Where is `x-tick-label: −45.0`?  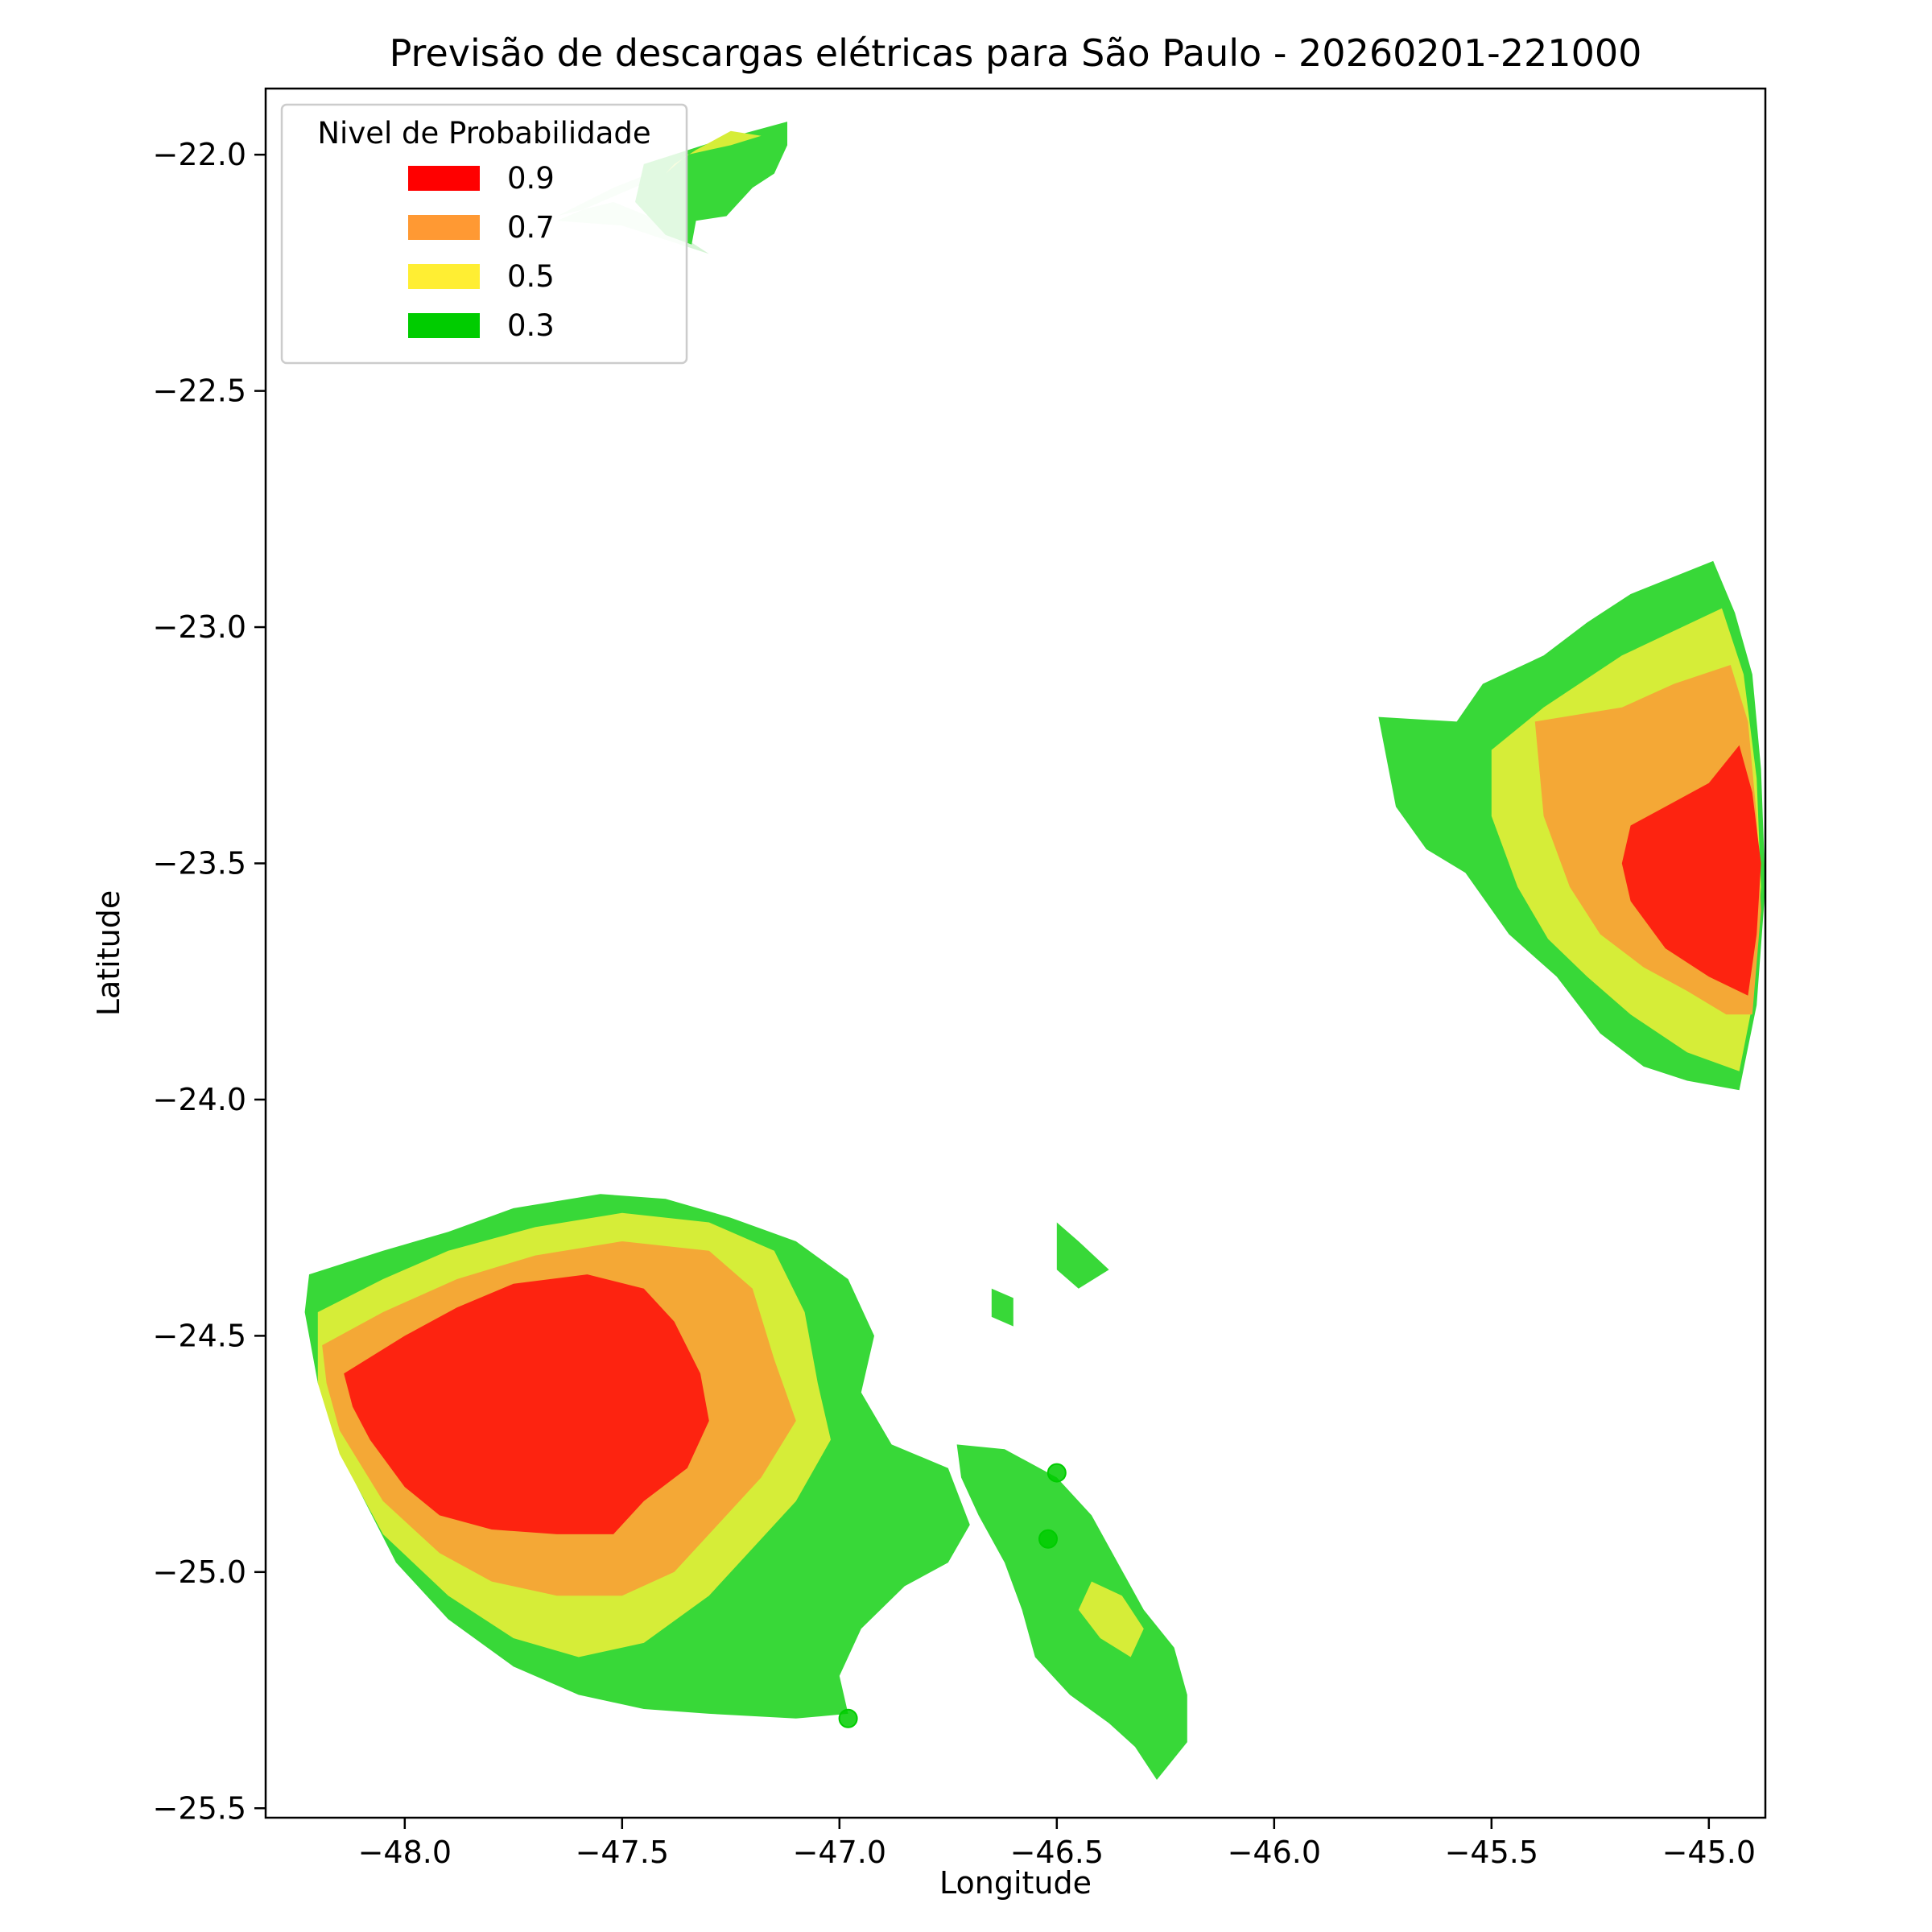 x-tick-label: −45.0 is located at coordinates (1709, 1852).